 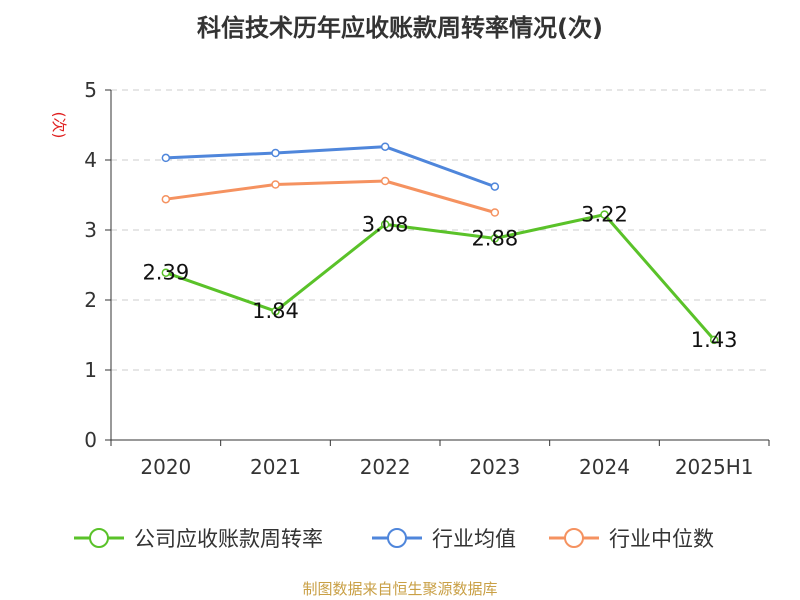 What do you see at coordinates (604, 467) in the screenshot?
I see `x-tick-label: 2024` at bounding box center [604, 467].